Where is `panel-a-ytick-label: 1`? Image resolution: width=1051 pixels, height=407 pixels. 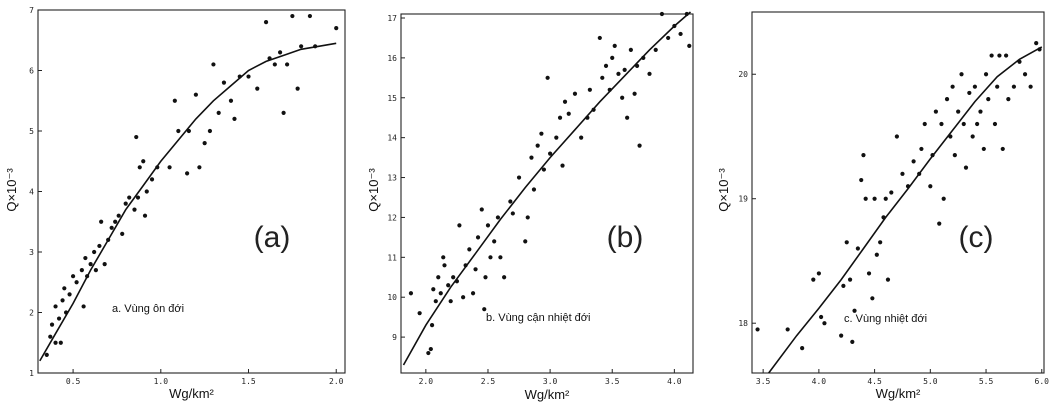 panel-a-ytick-label: 1 is located at coordinates (31, 373).